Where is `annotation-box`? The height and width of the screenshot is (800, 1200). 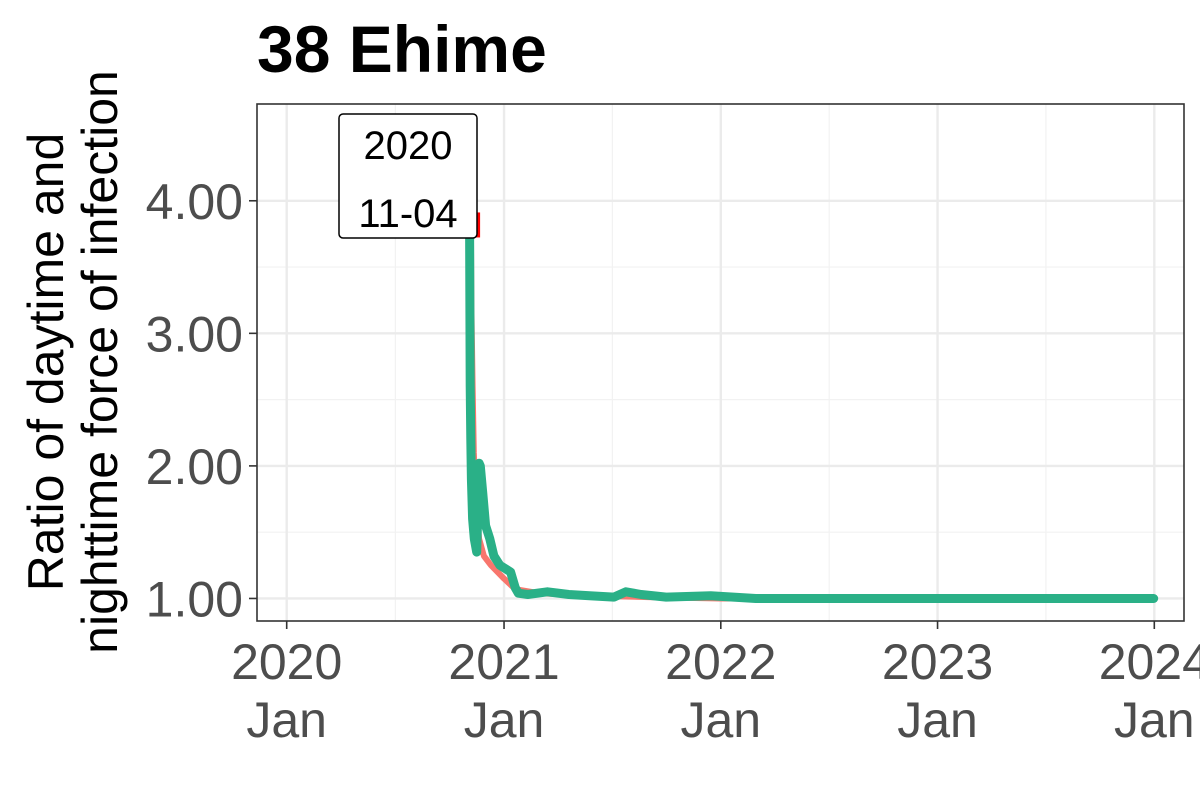
annotation-box is located at coordinates (408, 176).